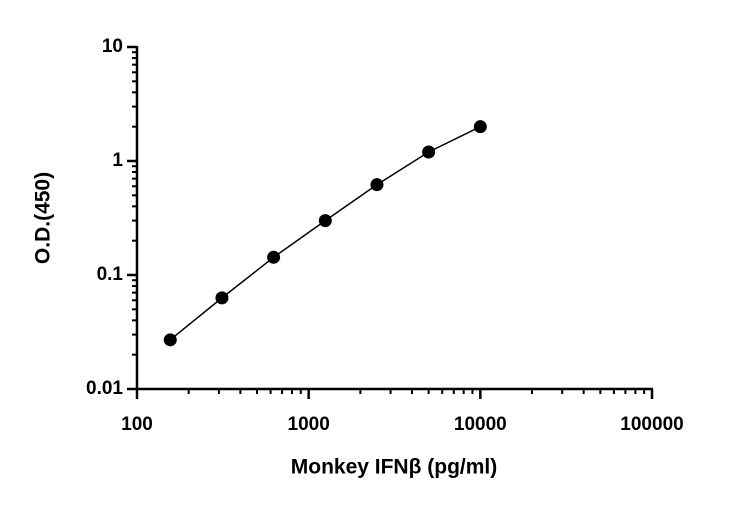 This screenshot has height=506, width=731. Describe the element at coordinates (137, 424) in the screenshot. I see `x-tick-label: 100` at that location.